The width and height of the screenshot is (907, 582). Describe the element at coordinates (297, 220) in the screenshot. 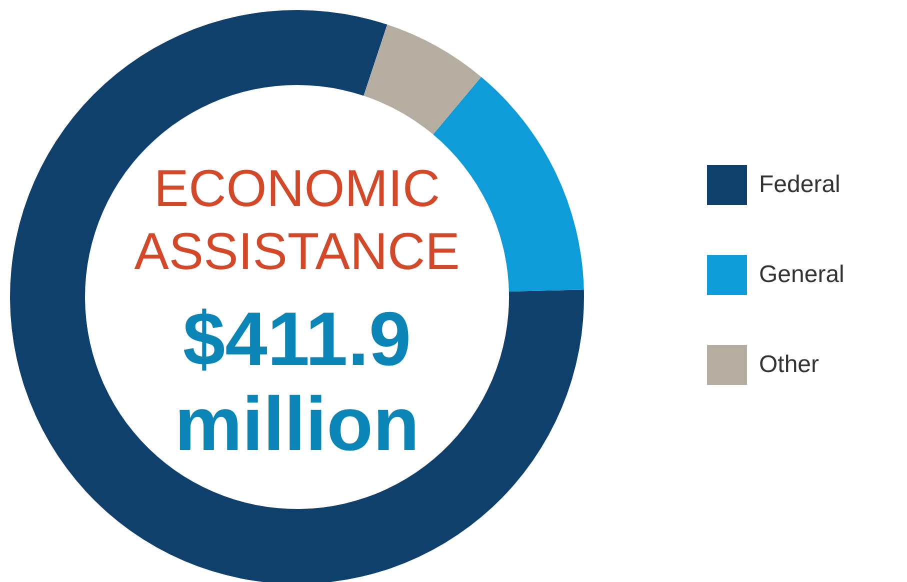

I see `text: ECONOMIC ASSISTANCE` at that location.